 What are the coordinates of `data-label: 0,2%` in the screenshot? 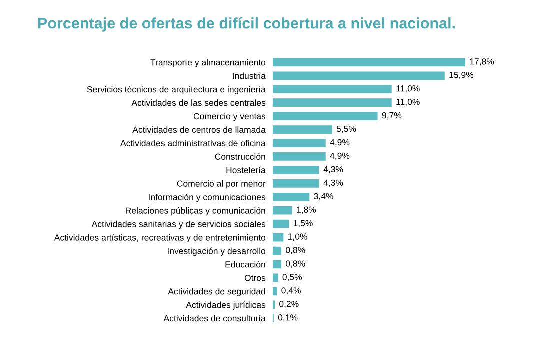 It's located at (289, 304).